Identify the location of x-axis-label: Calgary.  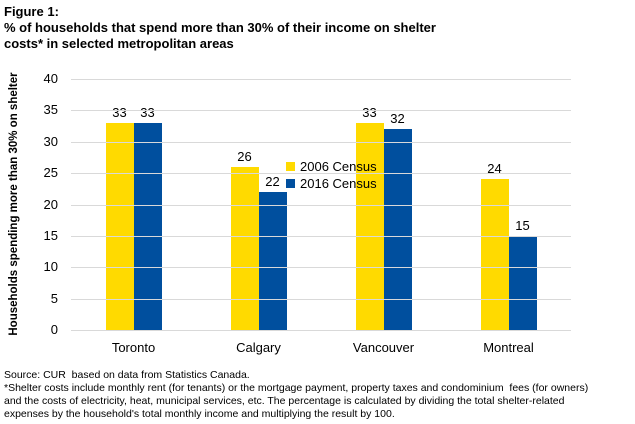
(258, 347).